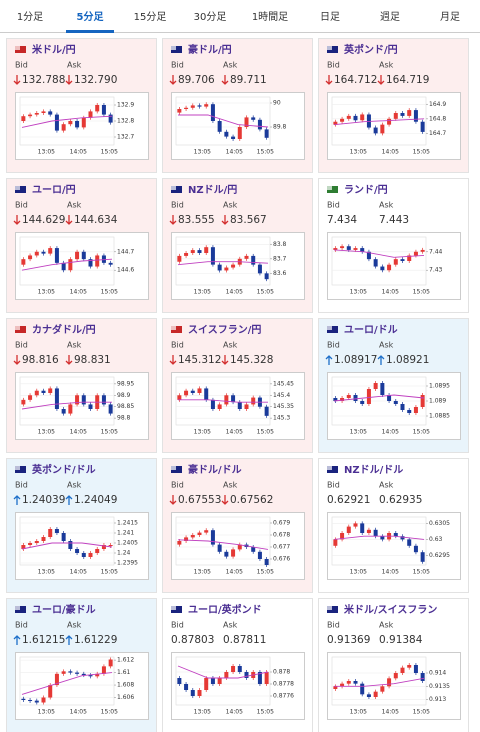 This screenshot has height=732, width=480. What do you see at coordinates (379, 541) in the screenshot?
I see `plot-area` at bounding box center [379, 541].